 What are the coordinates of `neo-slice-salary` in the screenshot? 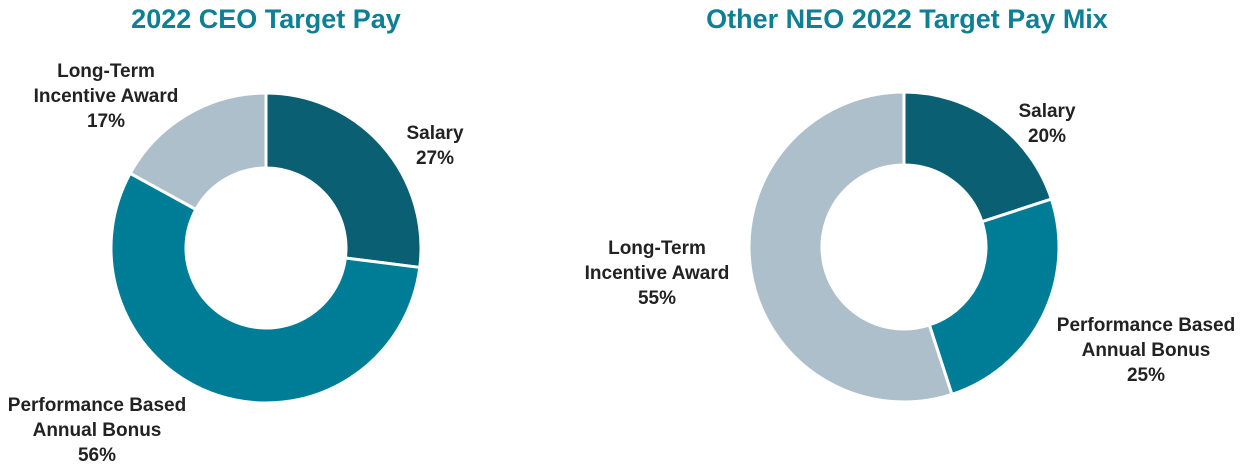 It's located at (977, 157).